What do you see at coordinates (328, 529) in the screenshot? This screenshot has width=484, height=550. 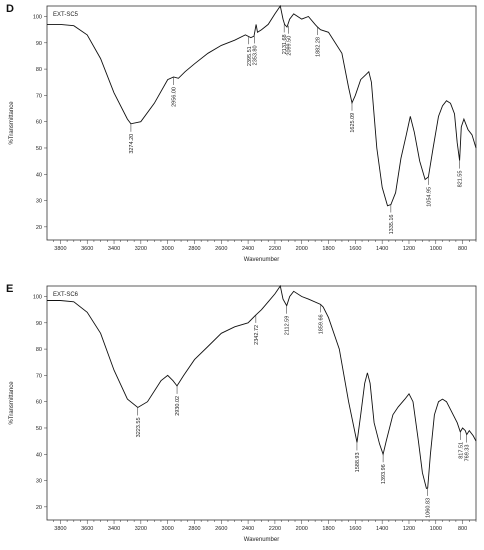 I see `x-tick-label-e: 1800` at bounding box center [328, 529].